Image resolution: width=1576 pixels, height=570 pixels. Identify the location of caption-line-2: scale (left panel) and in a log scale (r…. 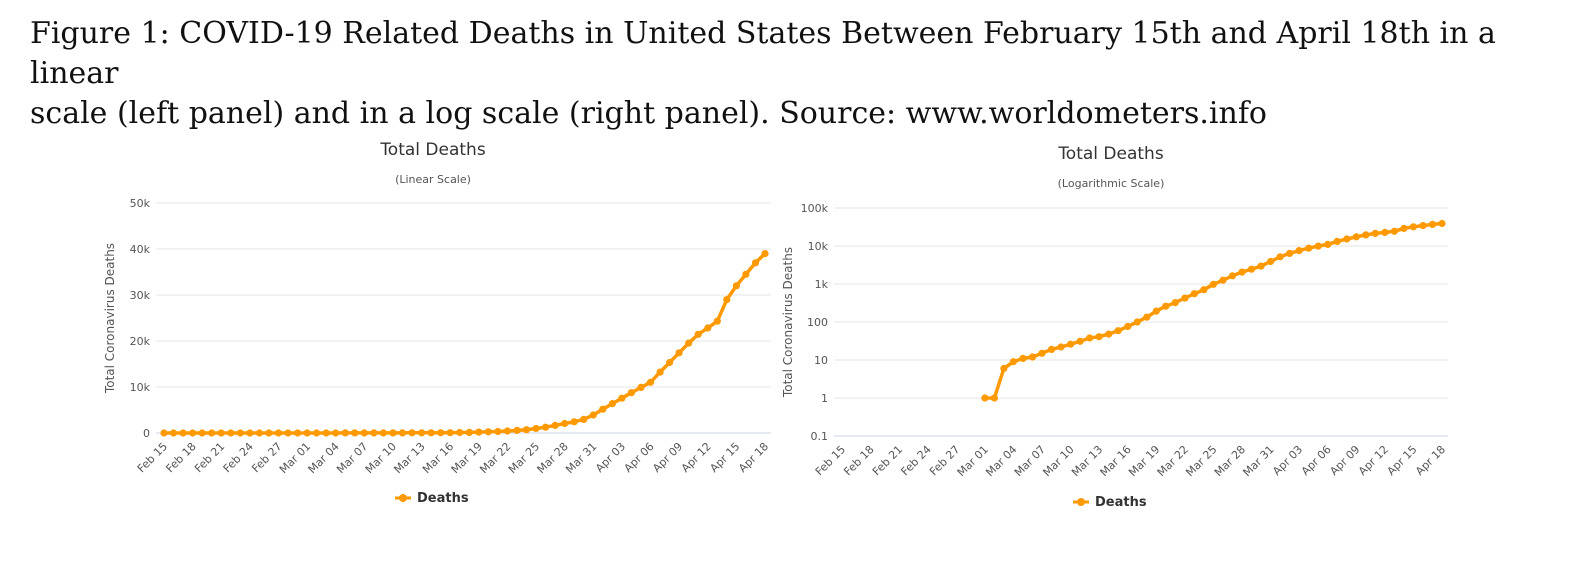
(648, 113).